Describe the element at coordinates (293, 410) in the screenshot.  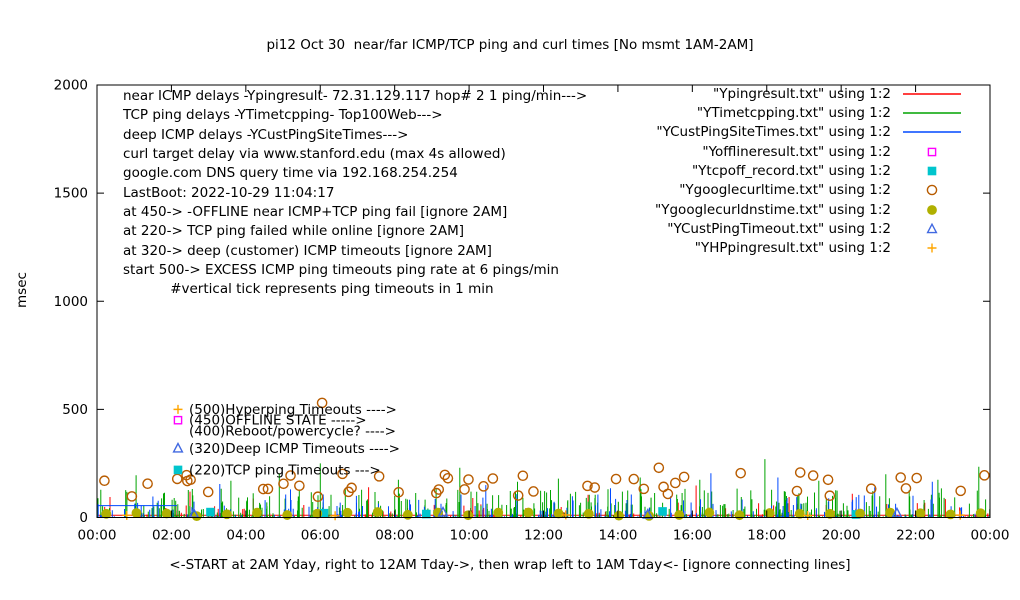
I see `level-annotation: (500)Hyperping Timeouts ---->` at that location.